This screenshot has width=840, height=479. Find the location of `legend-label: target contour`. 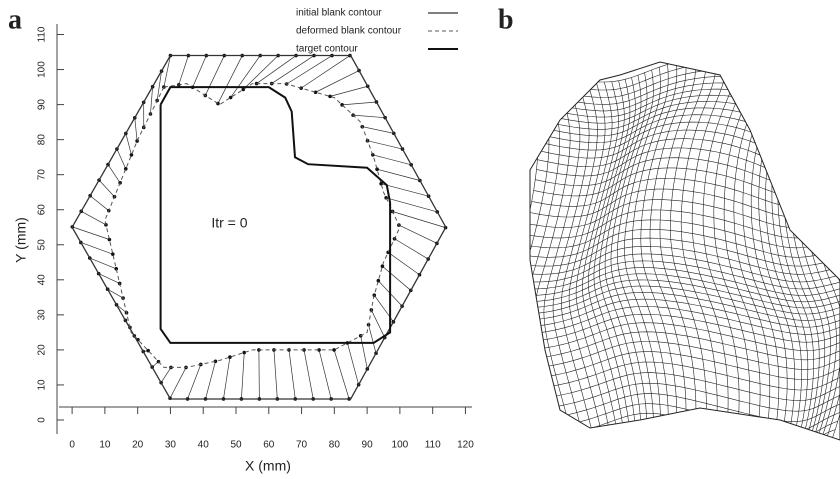

legend-label: target contour is located at coordinates (327, 49).